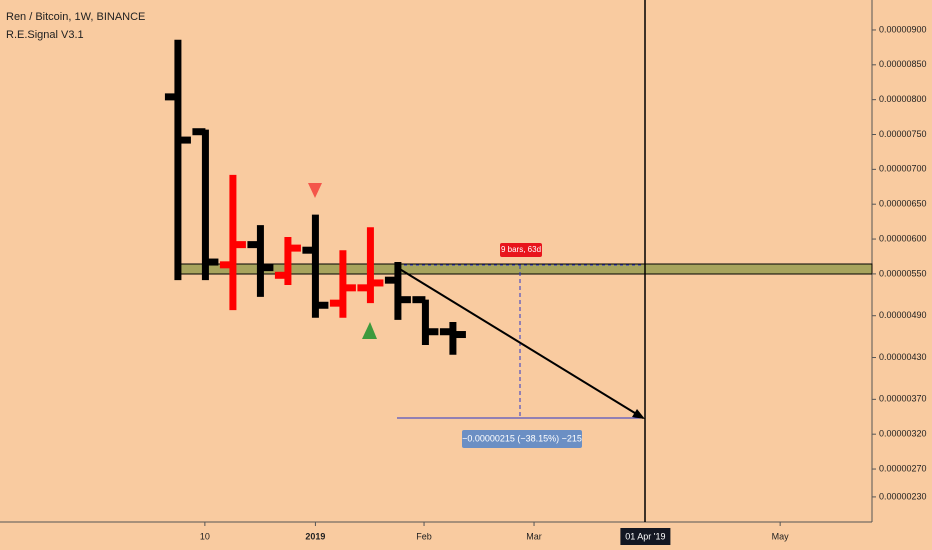 The width and height of the screenshot is (932, 550). Describe the element at coordinates (903, 273) in the screenshot. I see `y-tick-label: 0.00000550` at that location.